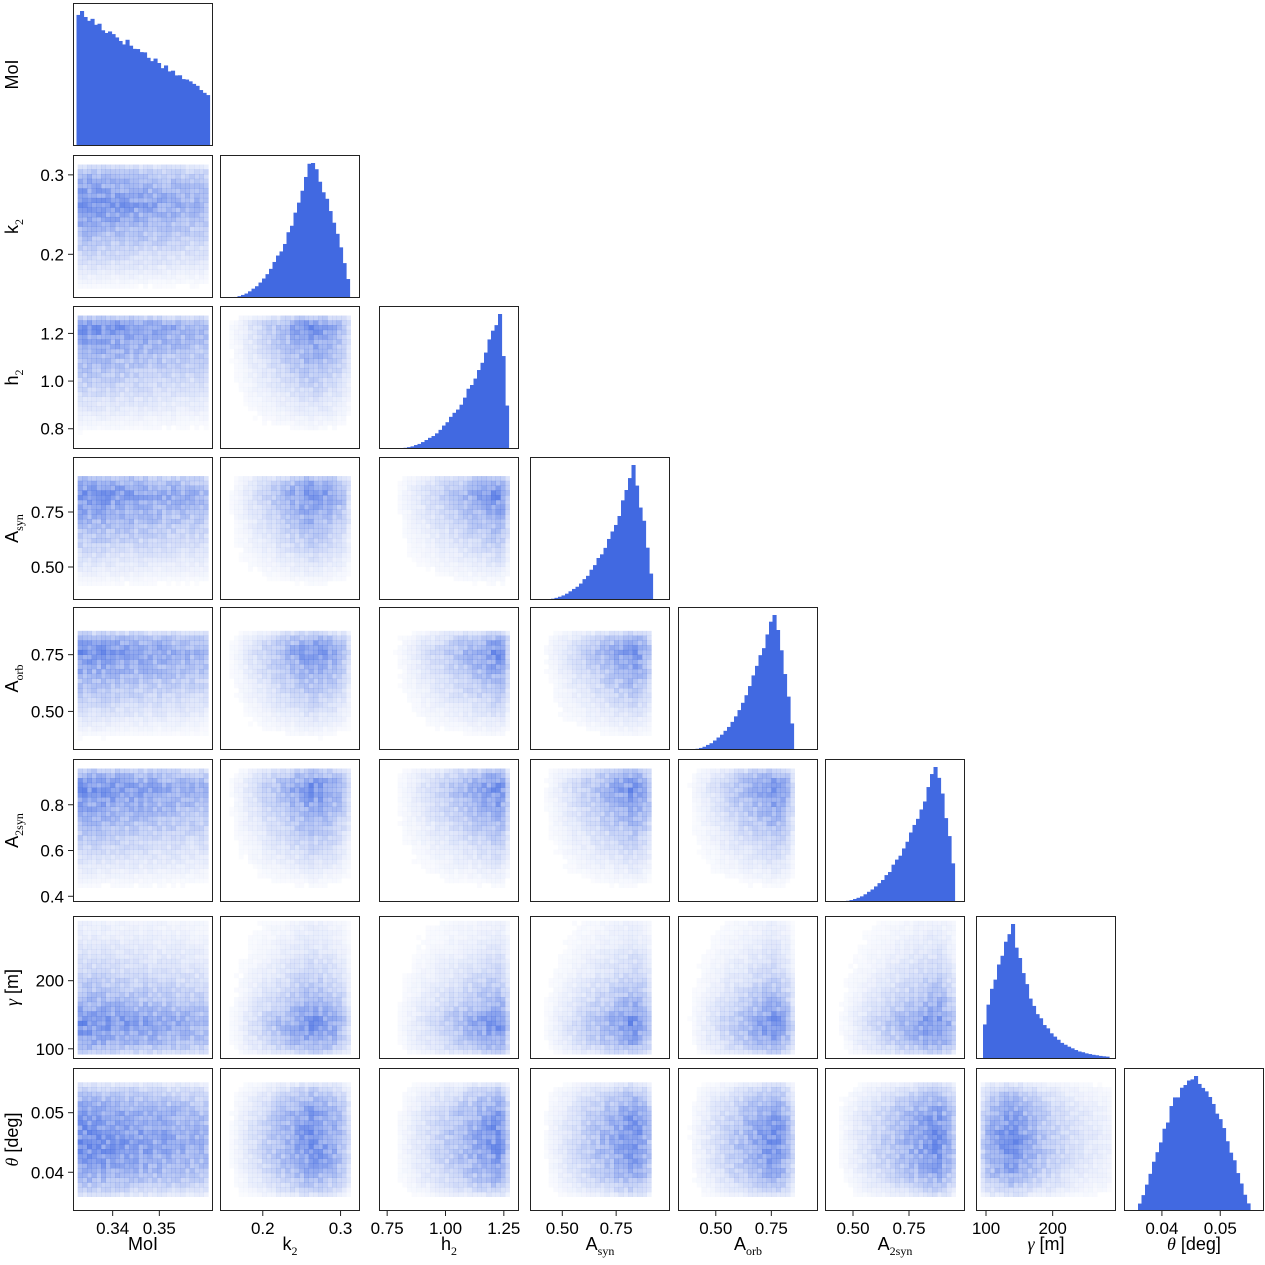 This screenshot has height=1265, width=1265. I want to click on x-tick-label: 0.2, so click(263, 1228).